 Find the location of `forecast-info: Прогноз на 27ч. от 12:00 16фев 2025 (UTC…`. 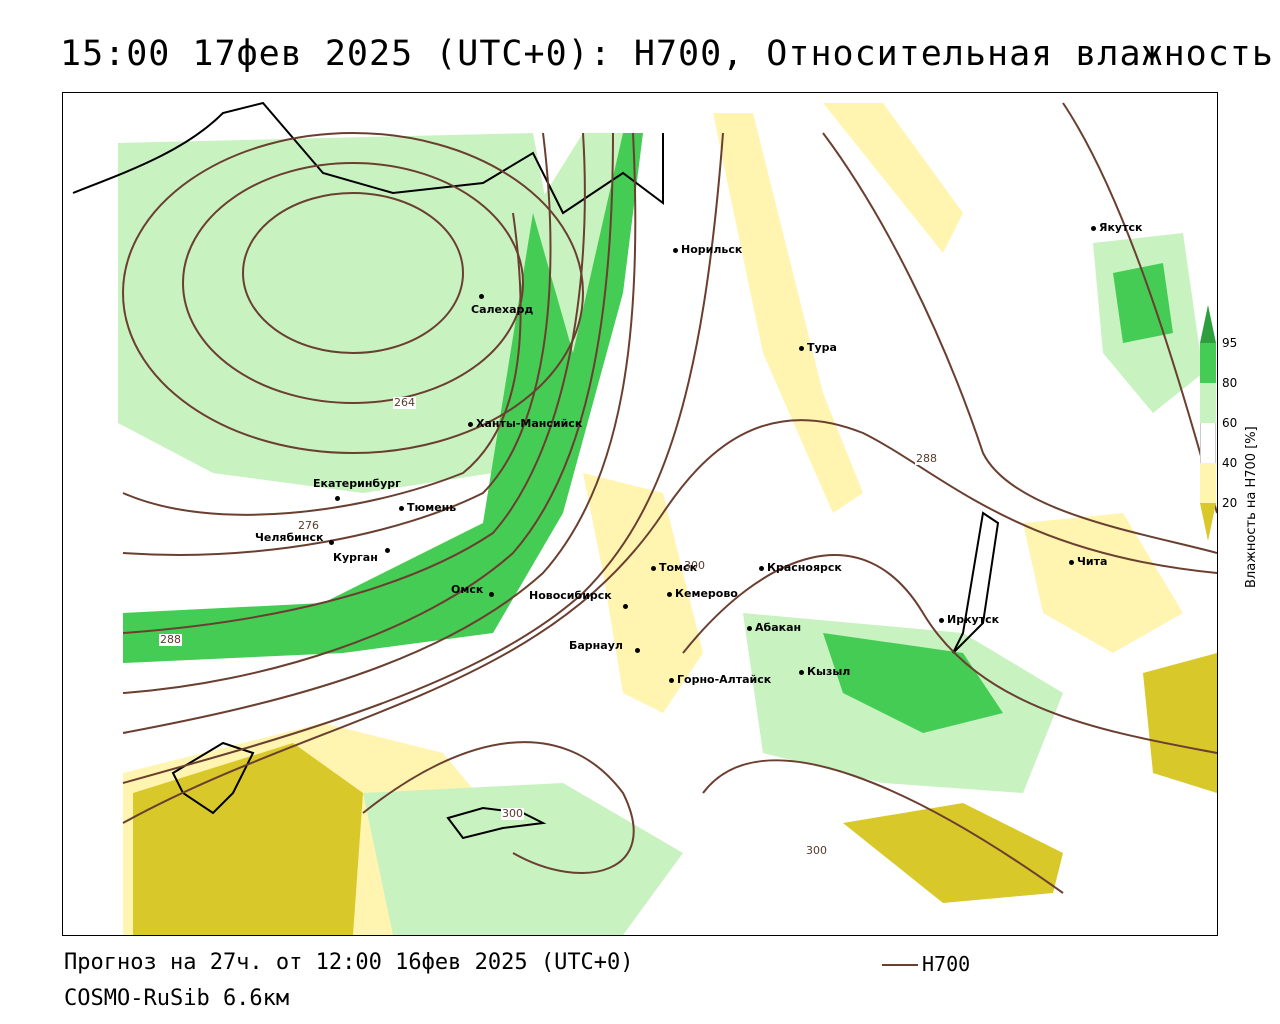

forecast-info: Прогноз на 27ч. от 12:00 16фев 2025 (UTC… is located at coordinates (349, 962).